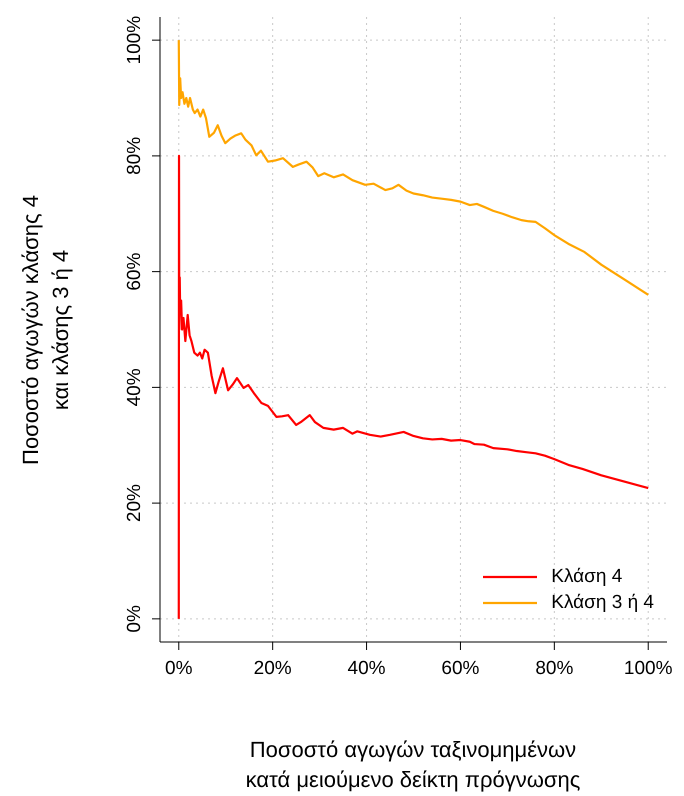  I want to click on x-tick-label: 0%, so click(179, 668).